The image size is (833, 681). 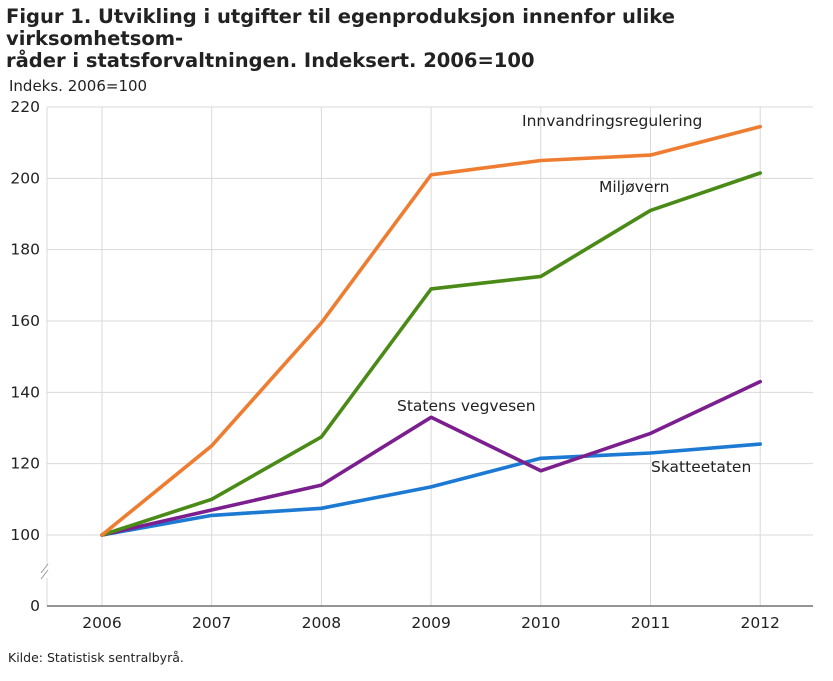 What do you see at coordinates (466, 406) in the screenshot?
I see `series-label: Statens vegvesen` at bounding box center [466, 406].